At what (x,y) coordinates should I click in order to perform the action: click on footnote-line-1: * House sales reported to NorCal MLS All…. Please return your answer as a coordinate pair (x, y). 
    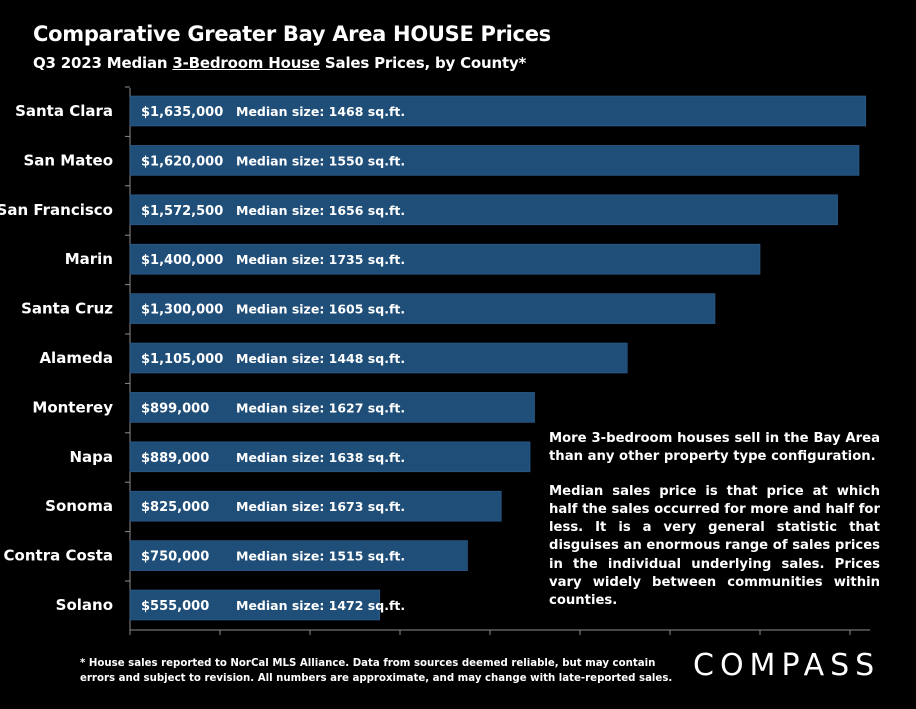
    Looking at the image, I should click on (368, 663).